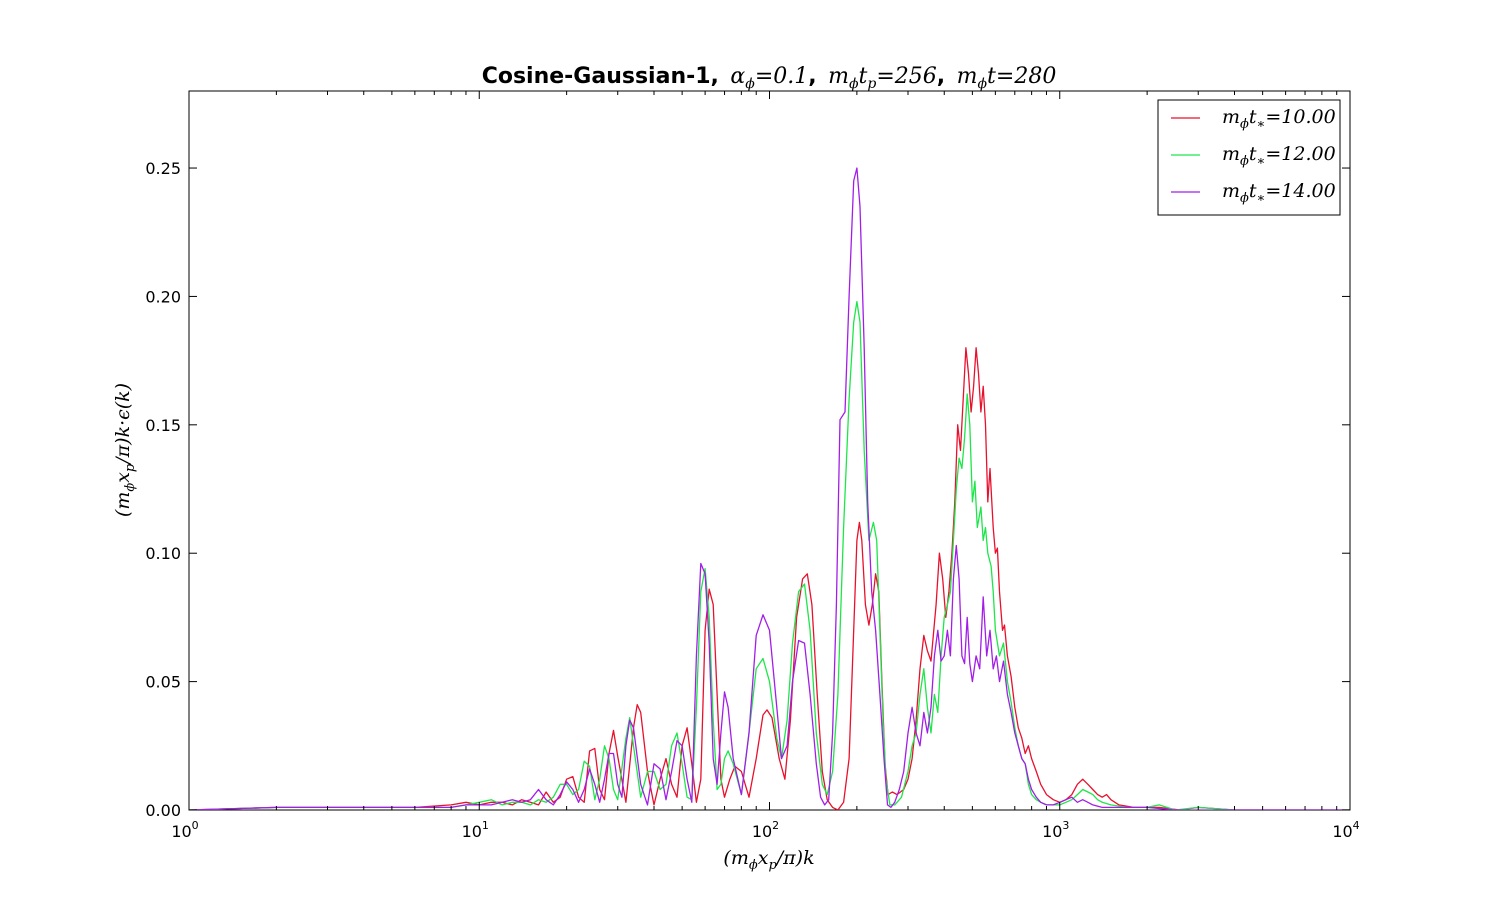 The image size is (1500, 900). Describe the element at coordinates (1055, 830) in the screenshot. I see `x-tick-label: 10³` at that location.